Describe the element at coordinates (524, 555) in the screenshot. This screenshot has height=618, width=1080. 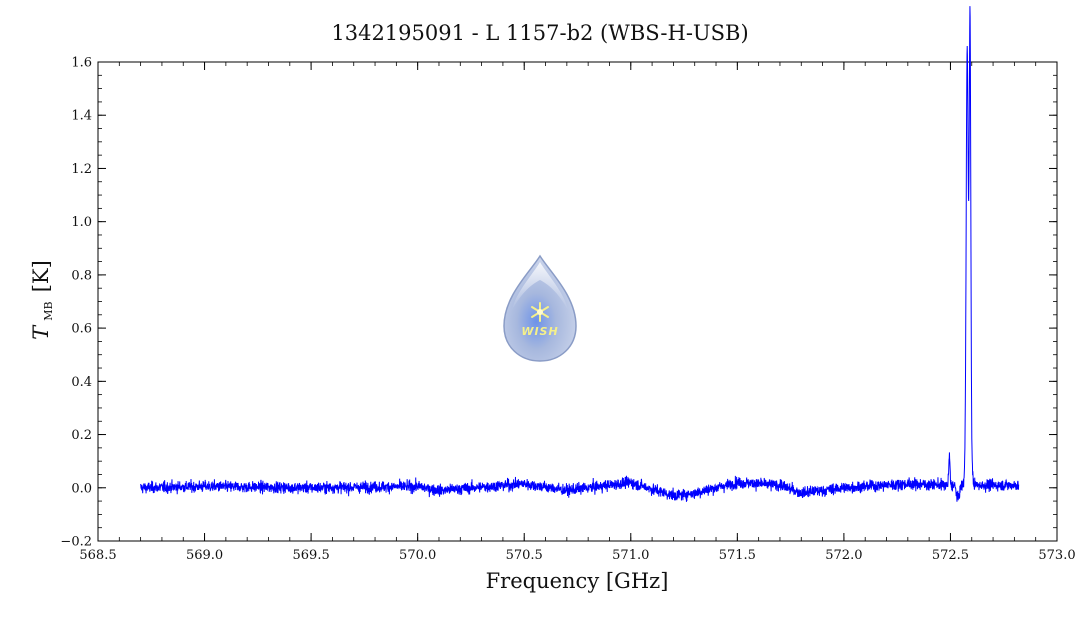
I see `x-tick-label: 570.5` at that location.